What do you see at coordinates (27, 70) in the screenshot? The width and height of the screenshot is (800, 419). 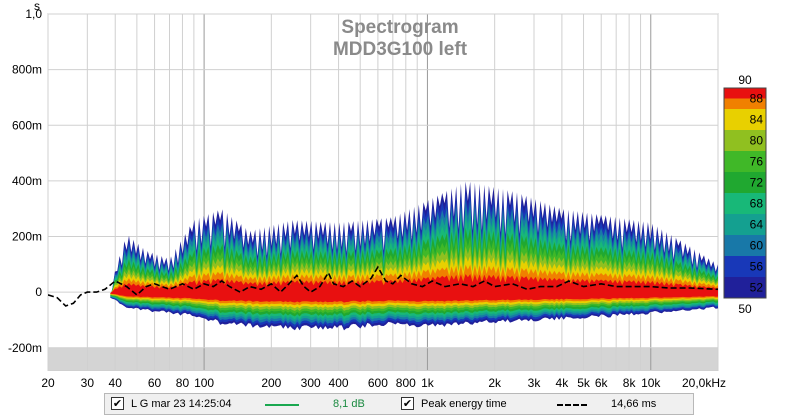 I see `y-tick-label: 800m` at bounding box center [27, 70].